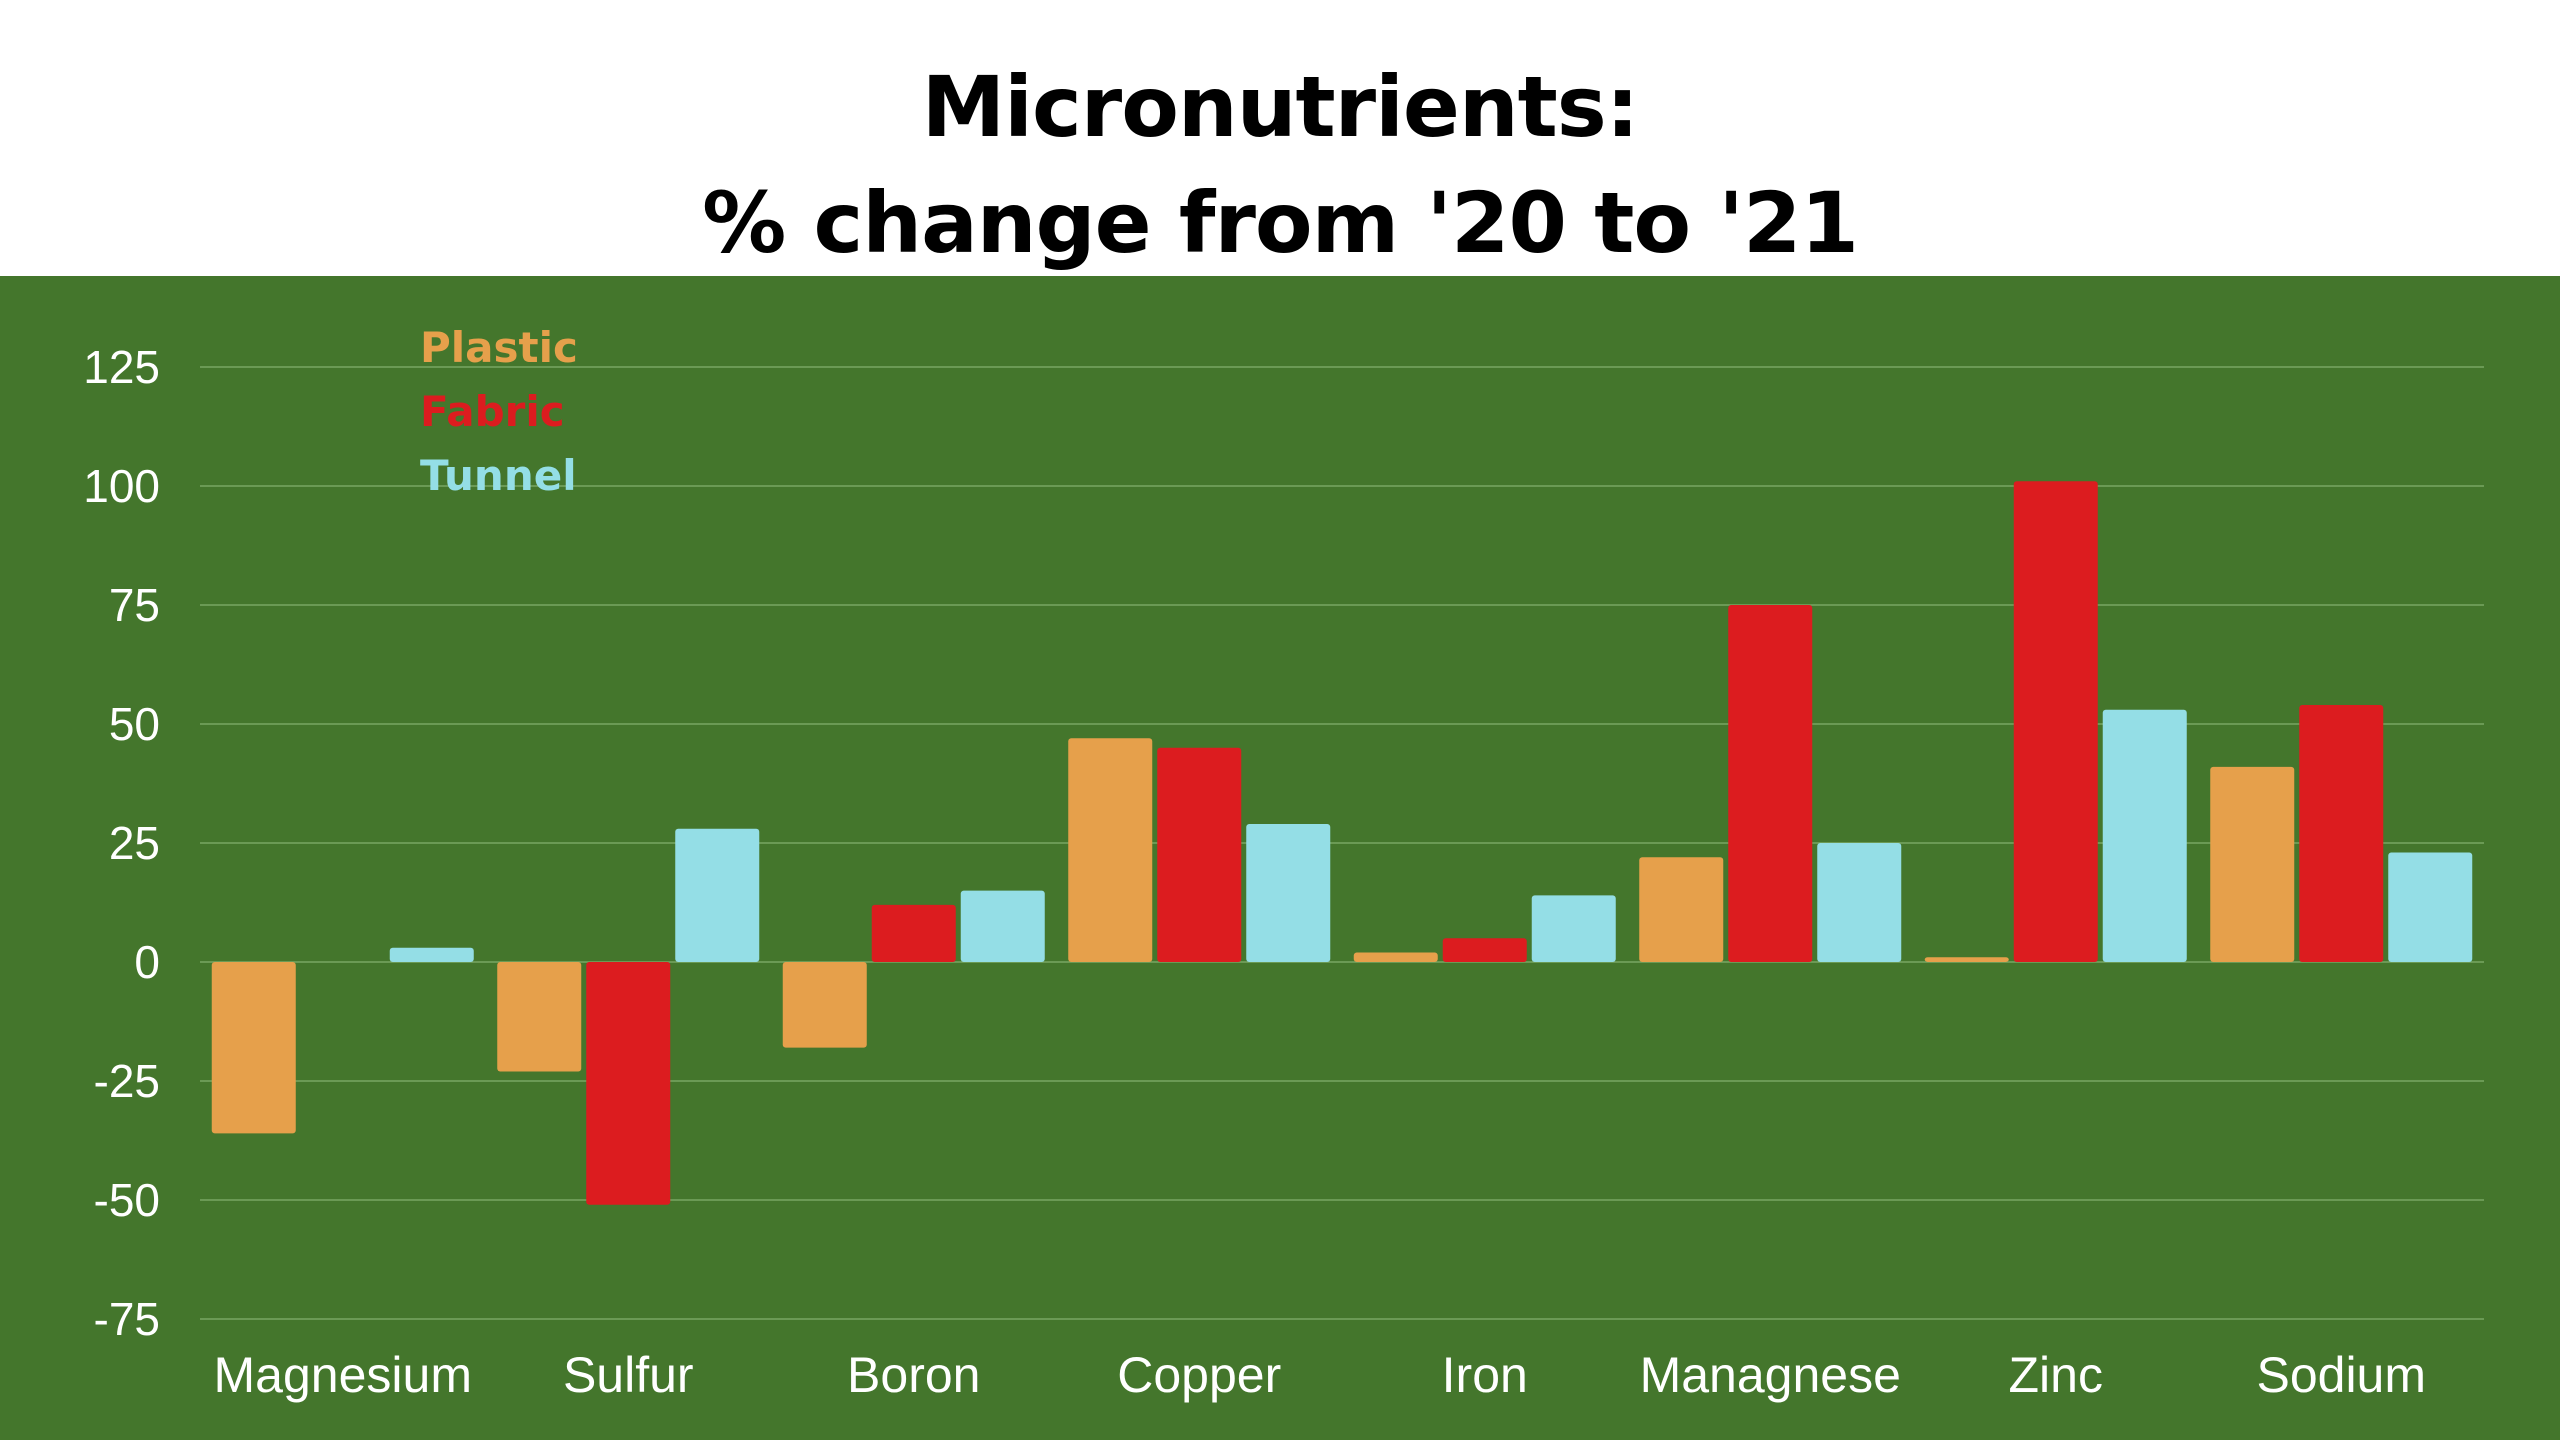 The width and height of the screenshot is (2560, 1440). Describe the element at coordinates (134, 724) in the screenshot. I see `y-tick-label: 50` at that location.